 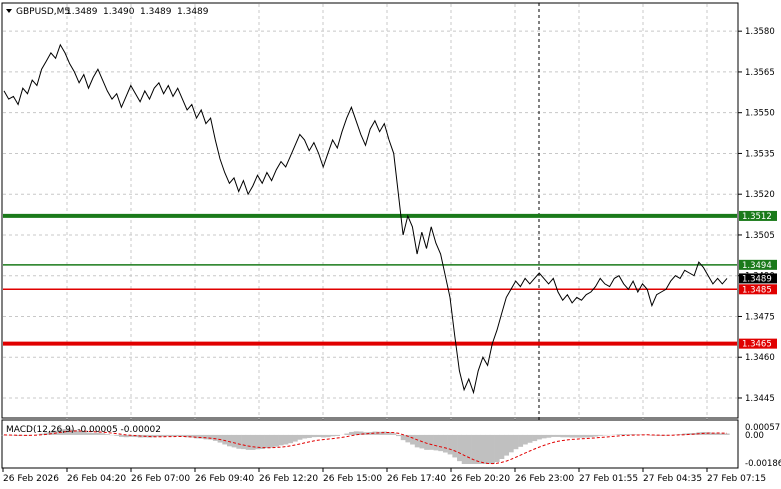 What do you see at coordinates (760, 399) in the screenshot?
I see `price-tick-label: 1.3445` at bounding box center [760, 399].